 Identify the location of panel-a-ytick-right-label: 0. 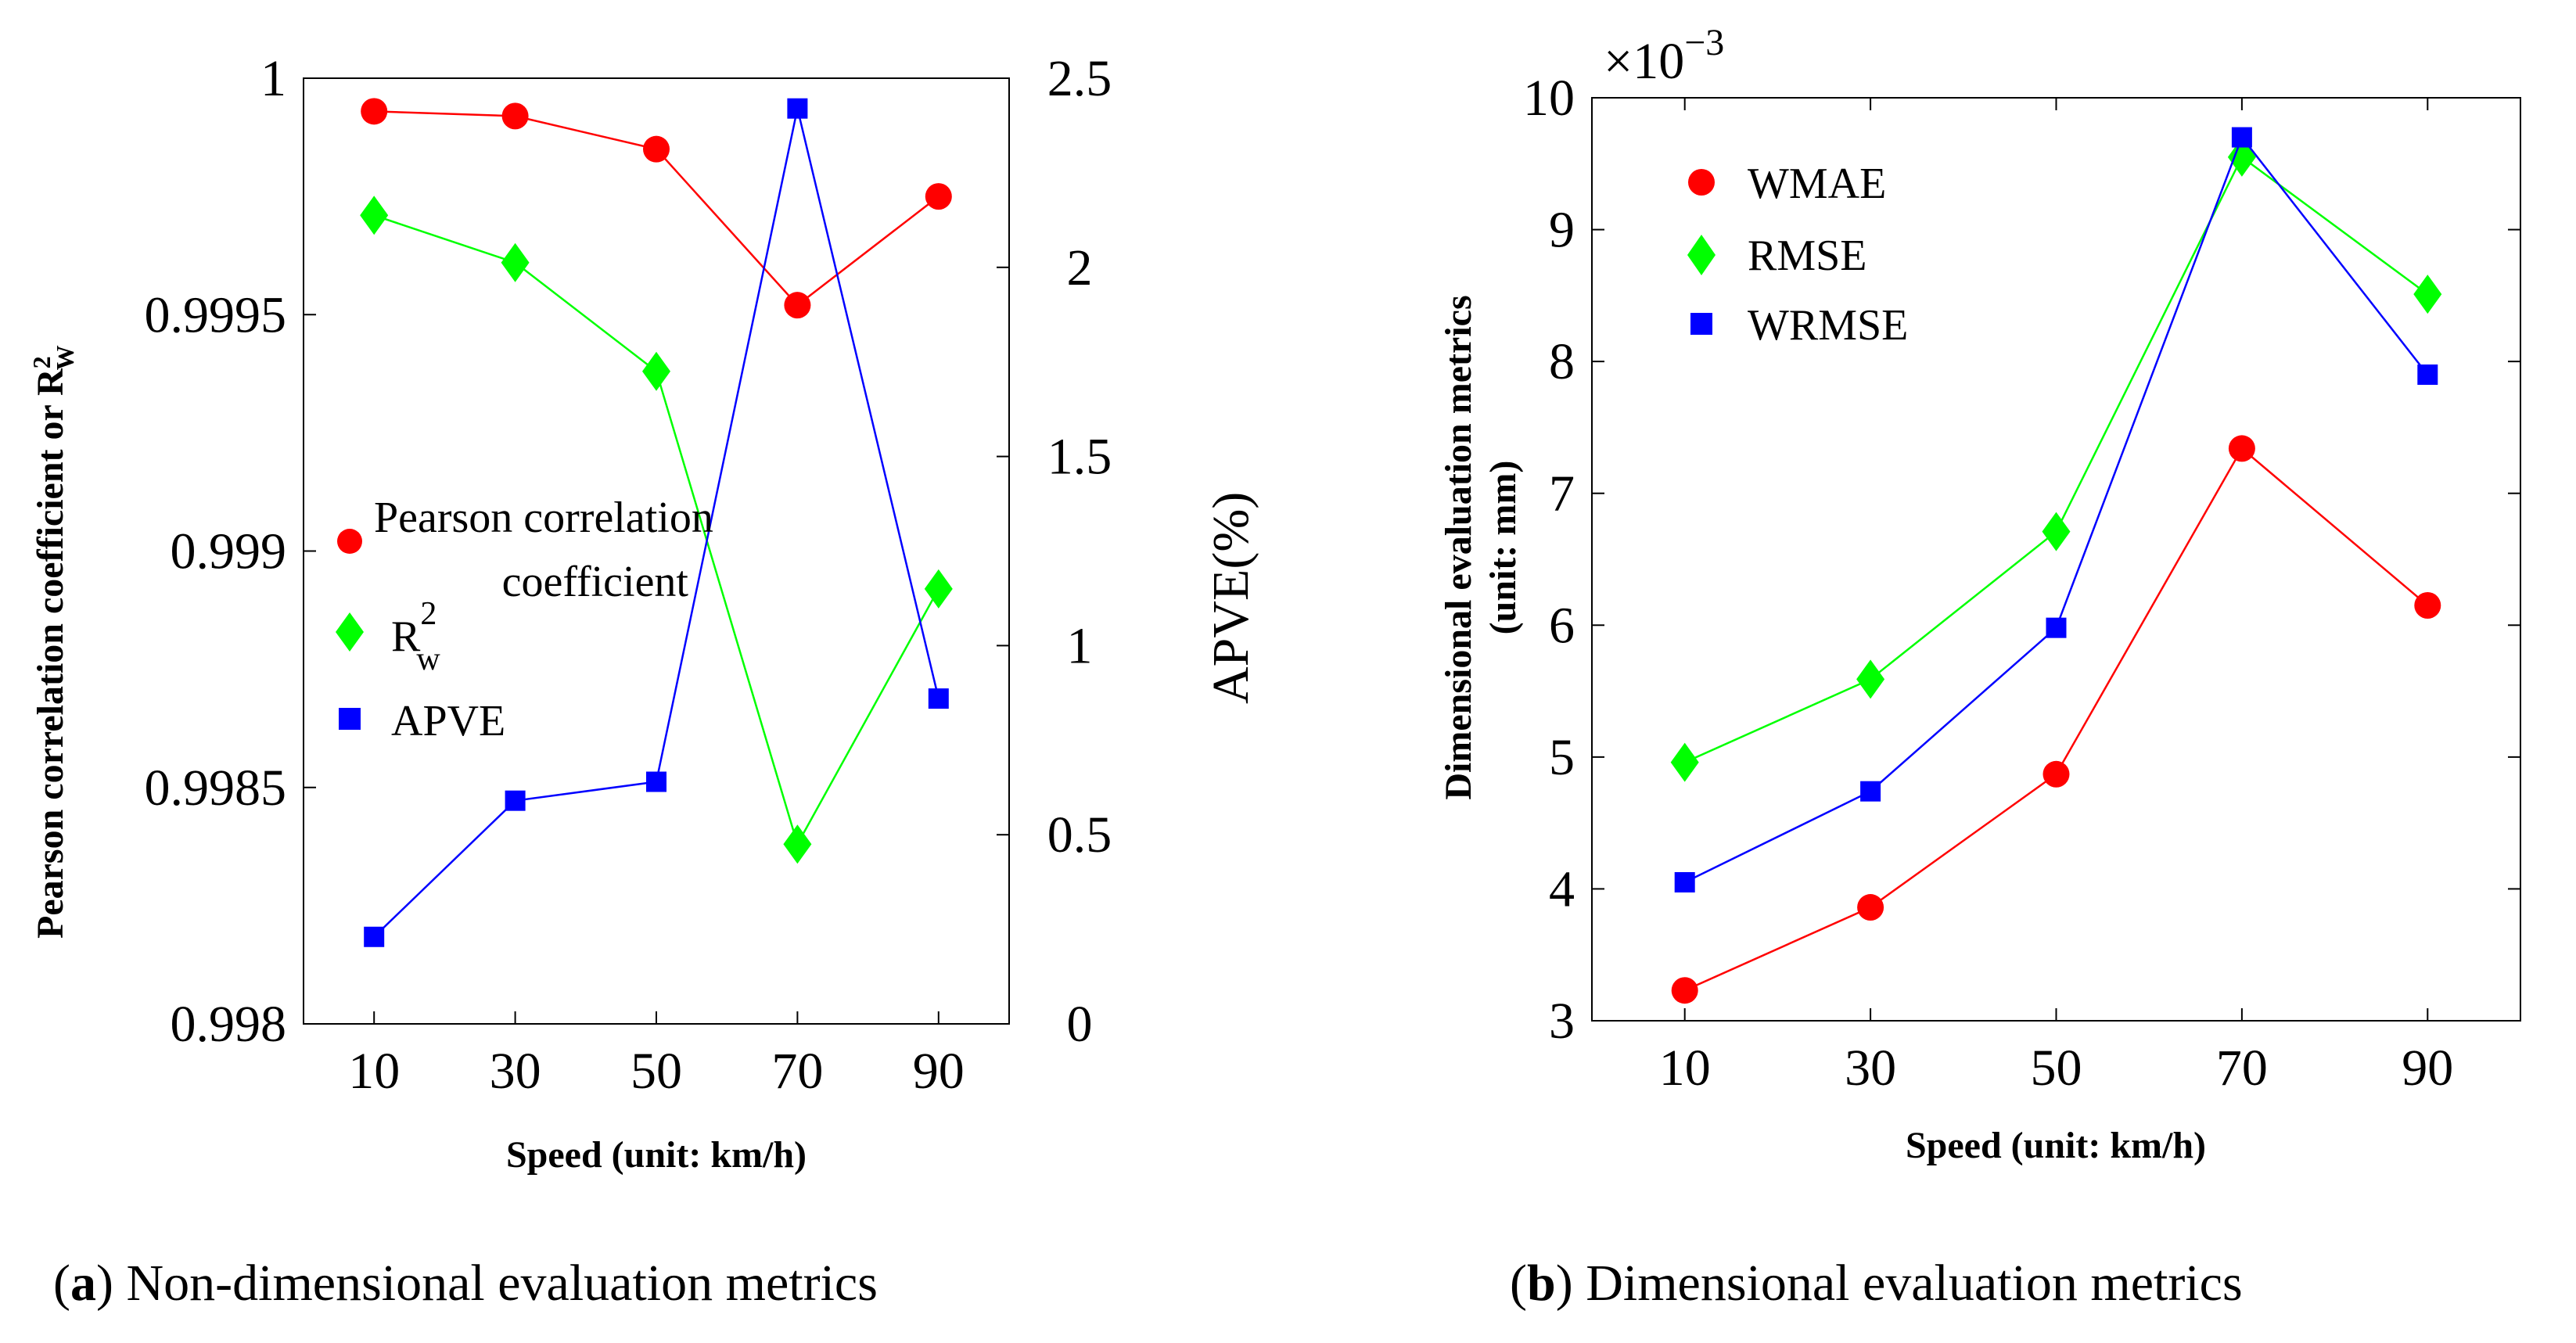
(1080, 1024).